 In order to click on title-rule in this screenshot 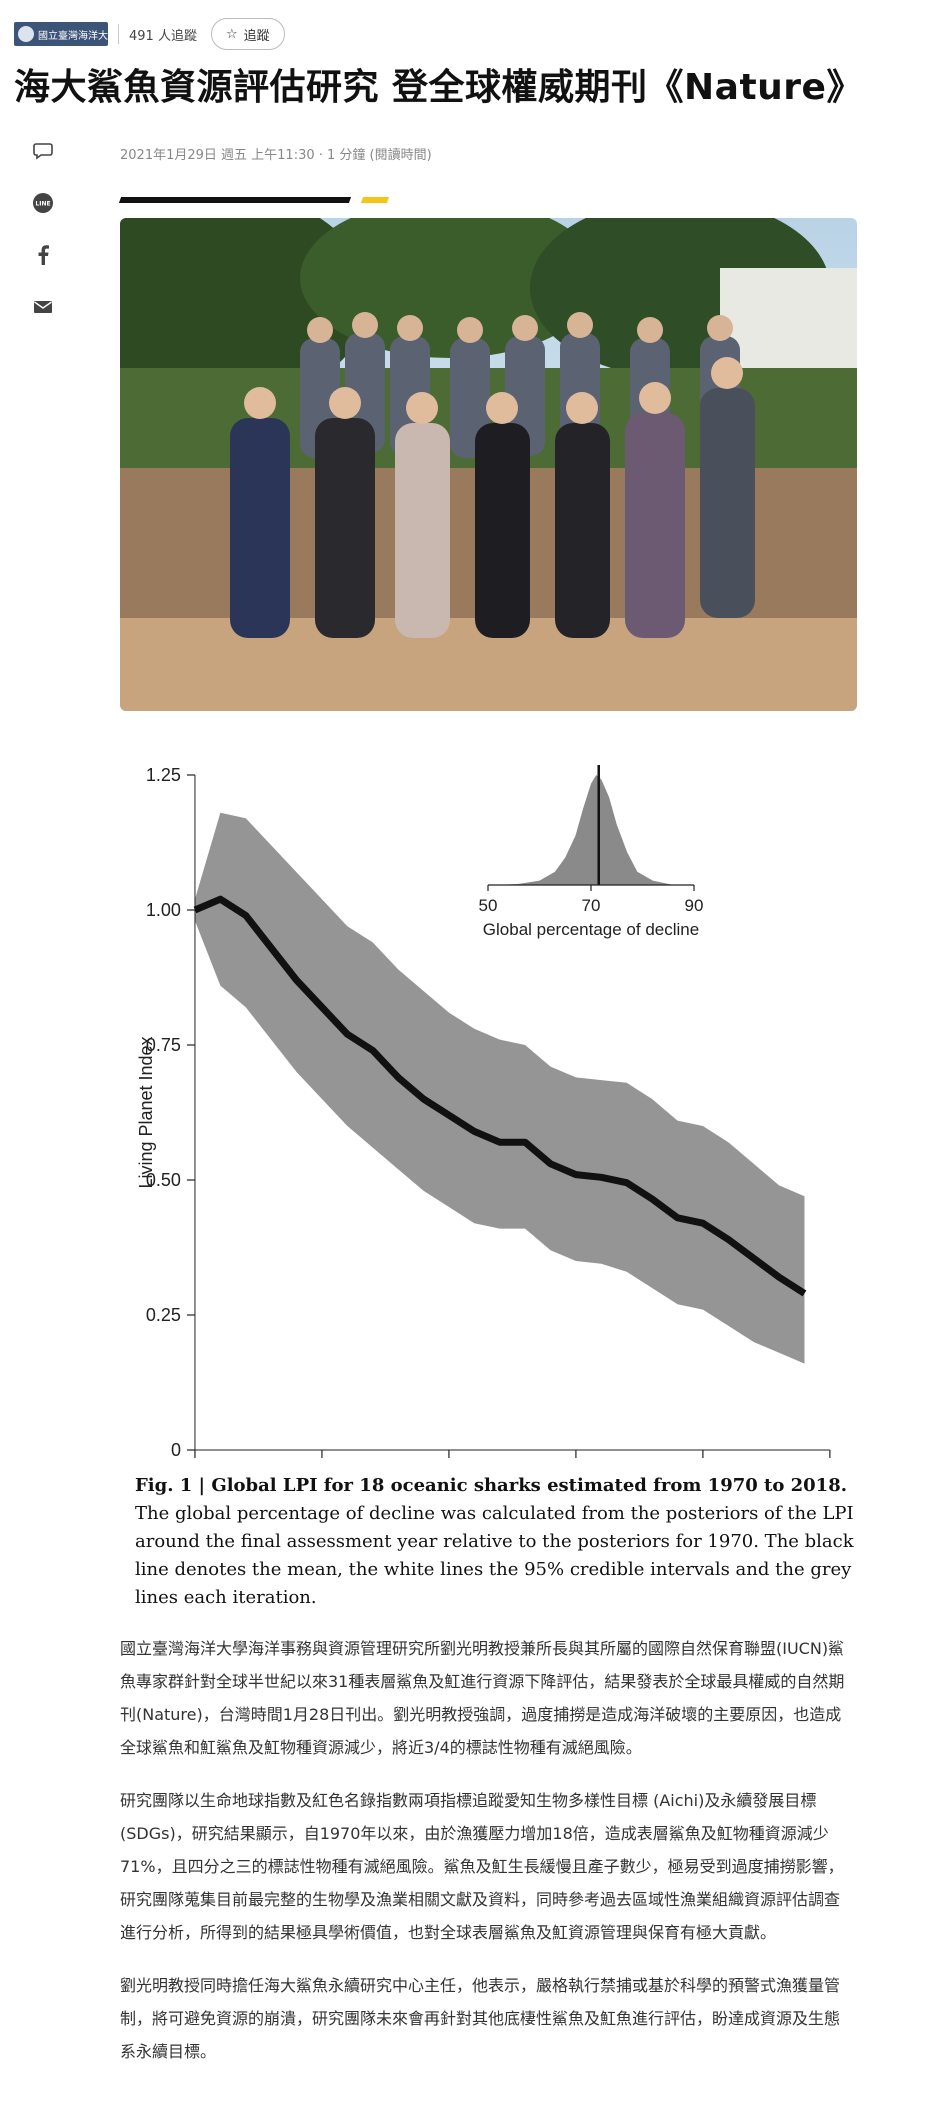, I will do `click(254, 195)`.